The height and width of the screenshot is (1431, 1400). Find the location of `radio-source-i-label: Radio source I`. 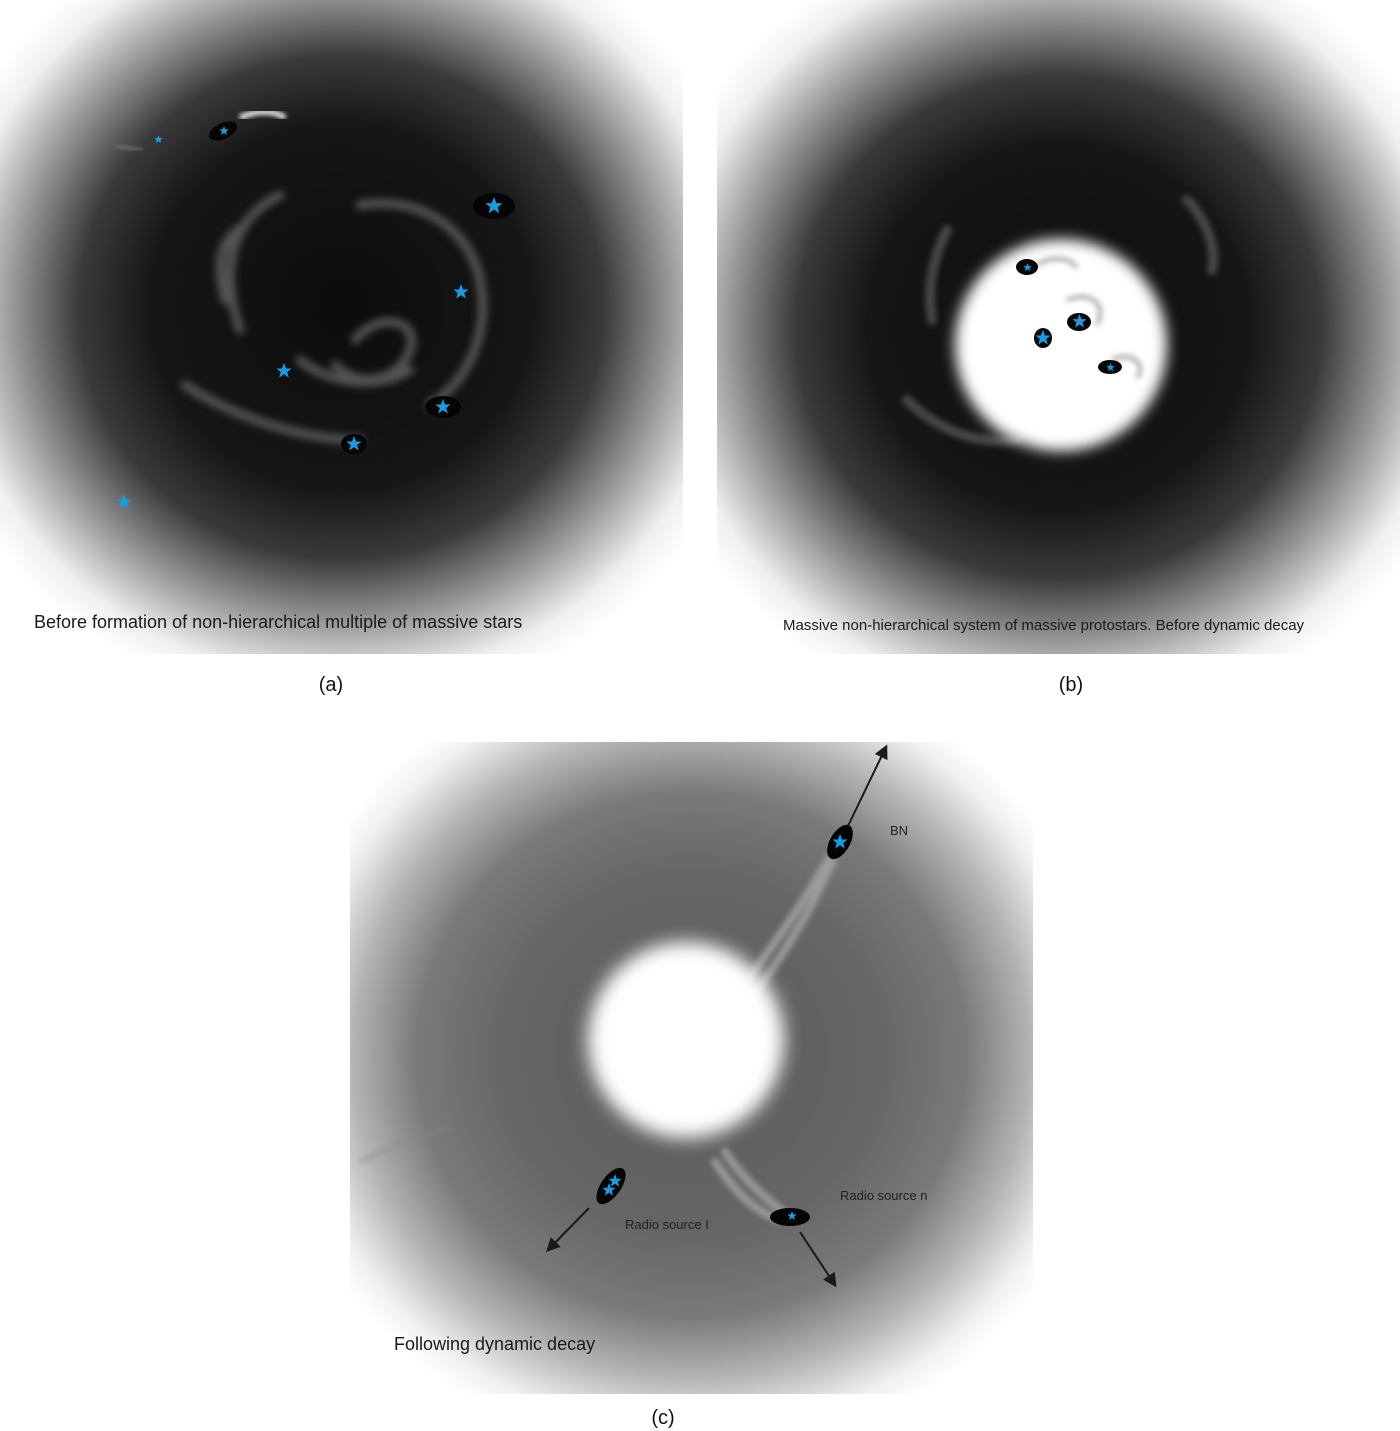

radio-source-i-label: Radio source I is located at coordinates (667, 1224).